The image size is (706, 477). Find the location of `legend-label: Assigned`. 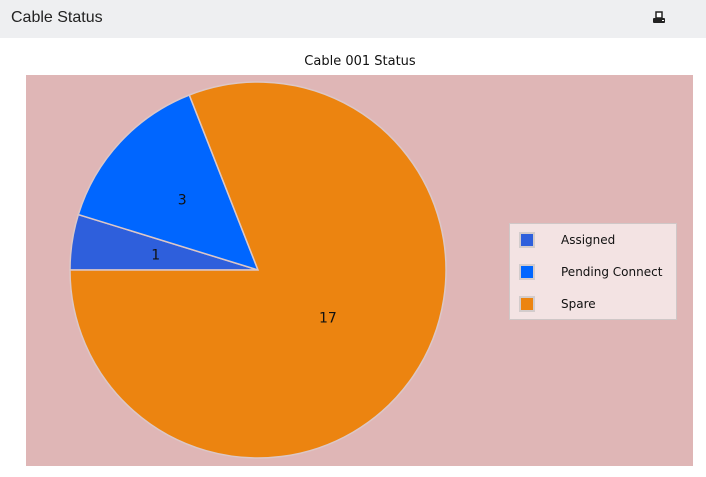

legend-label: Assigned is located at coordinates (588, 240).